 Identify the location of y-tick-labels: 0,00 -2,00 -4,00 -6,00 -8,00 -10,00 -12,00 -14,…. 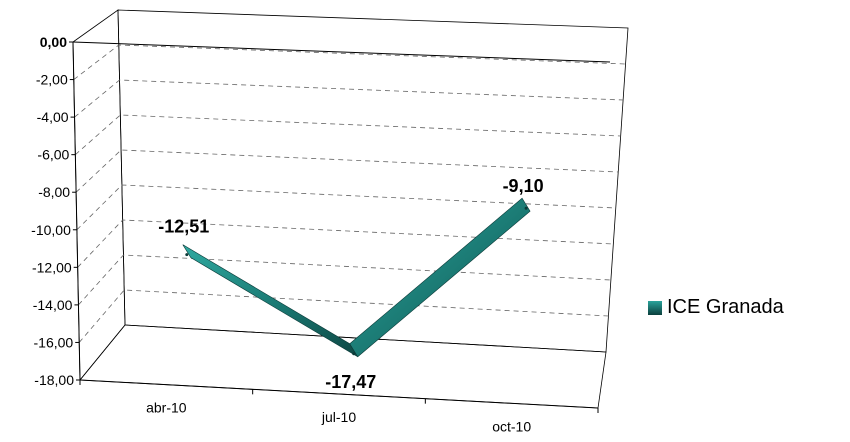
(55, 211).